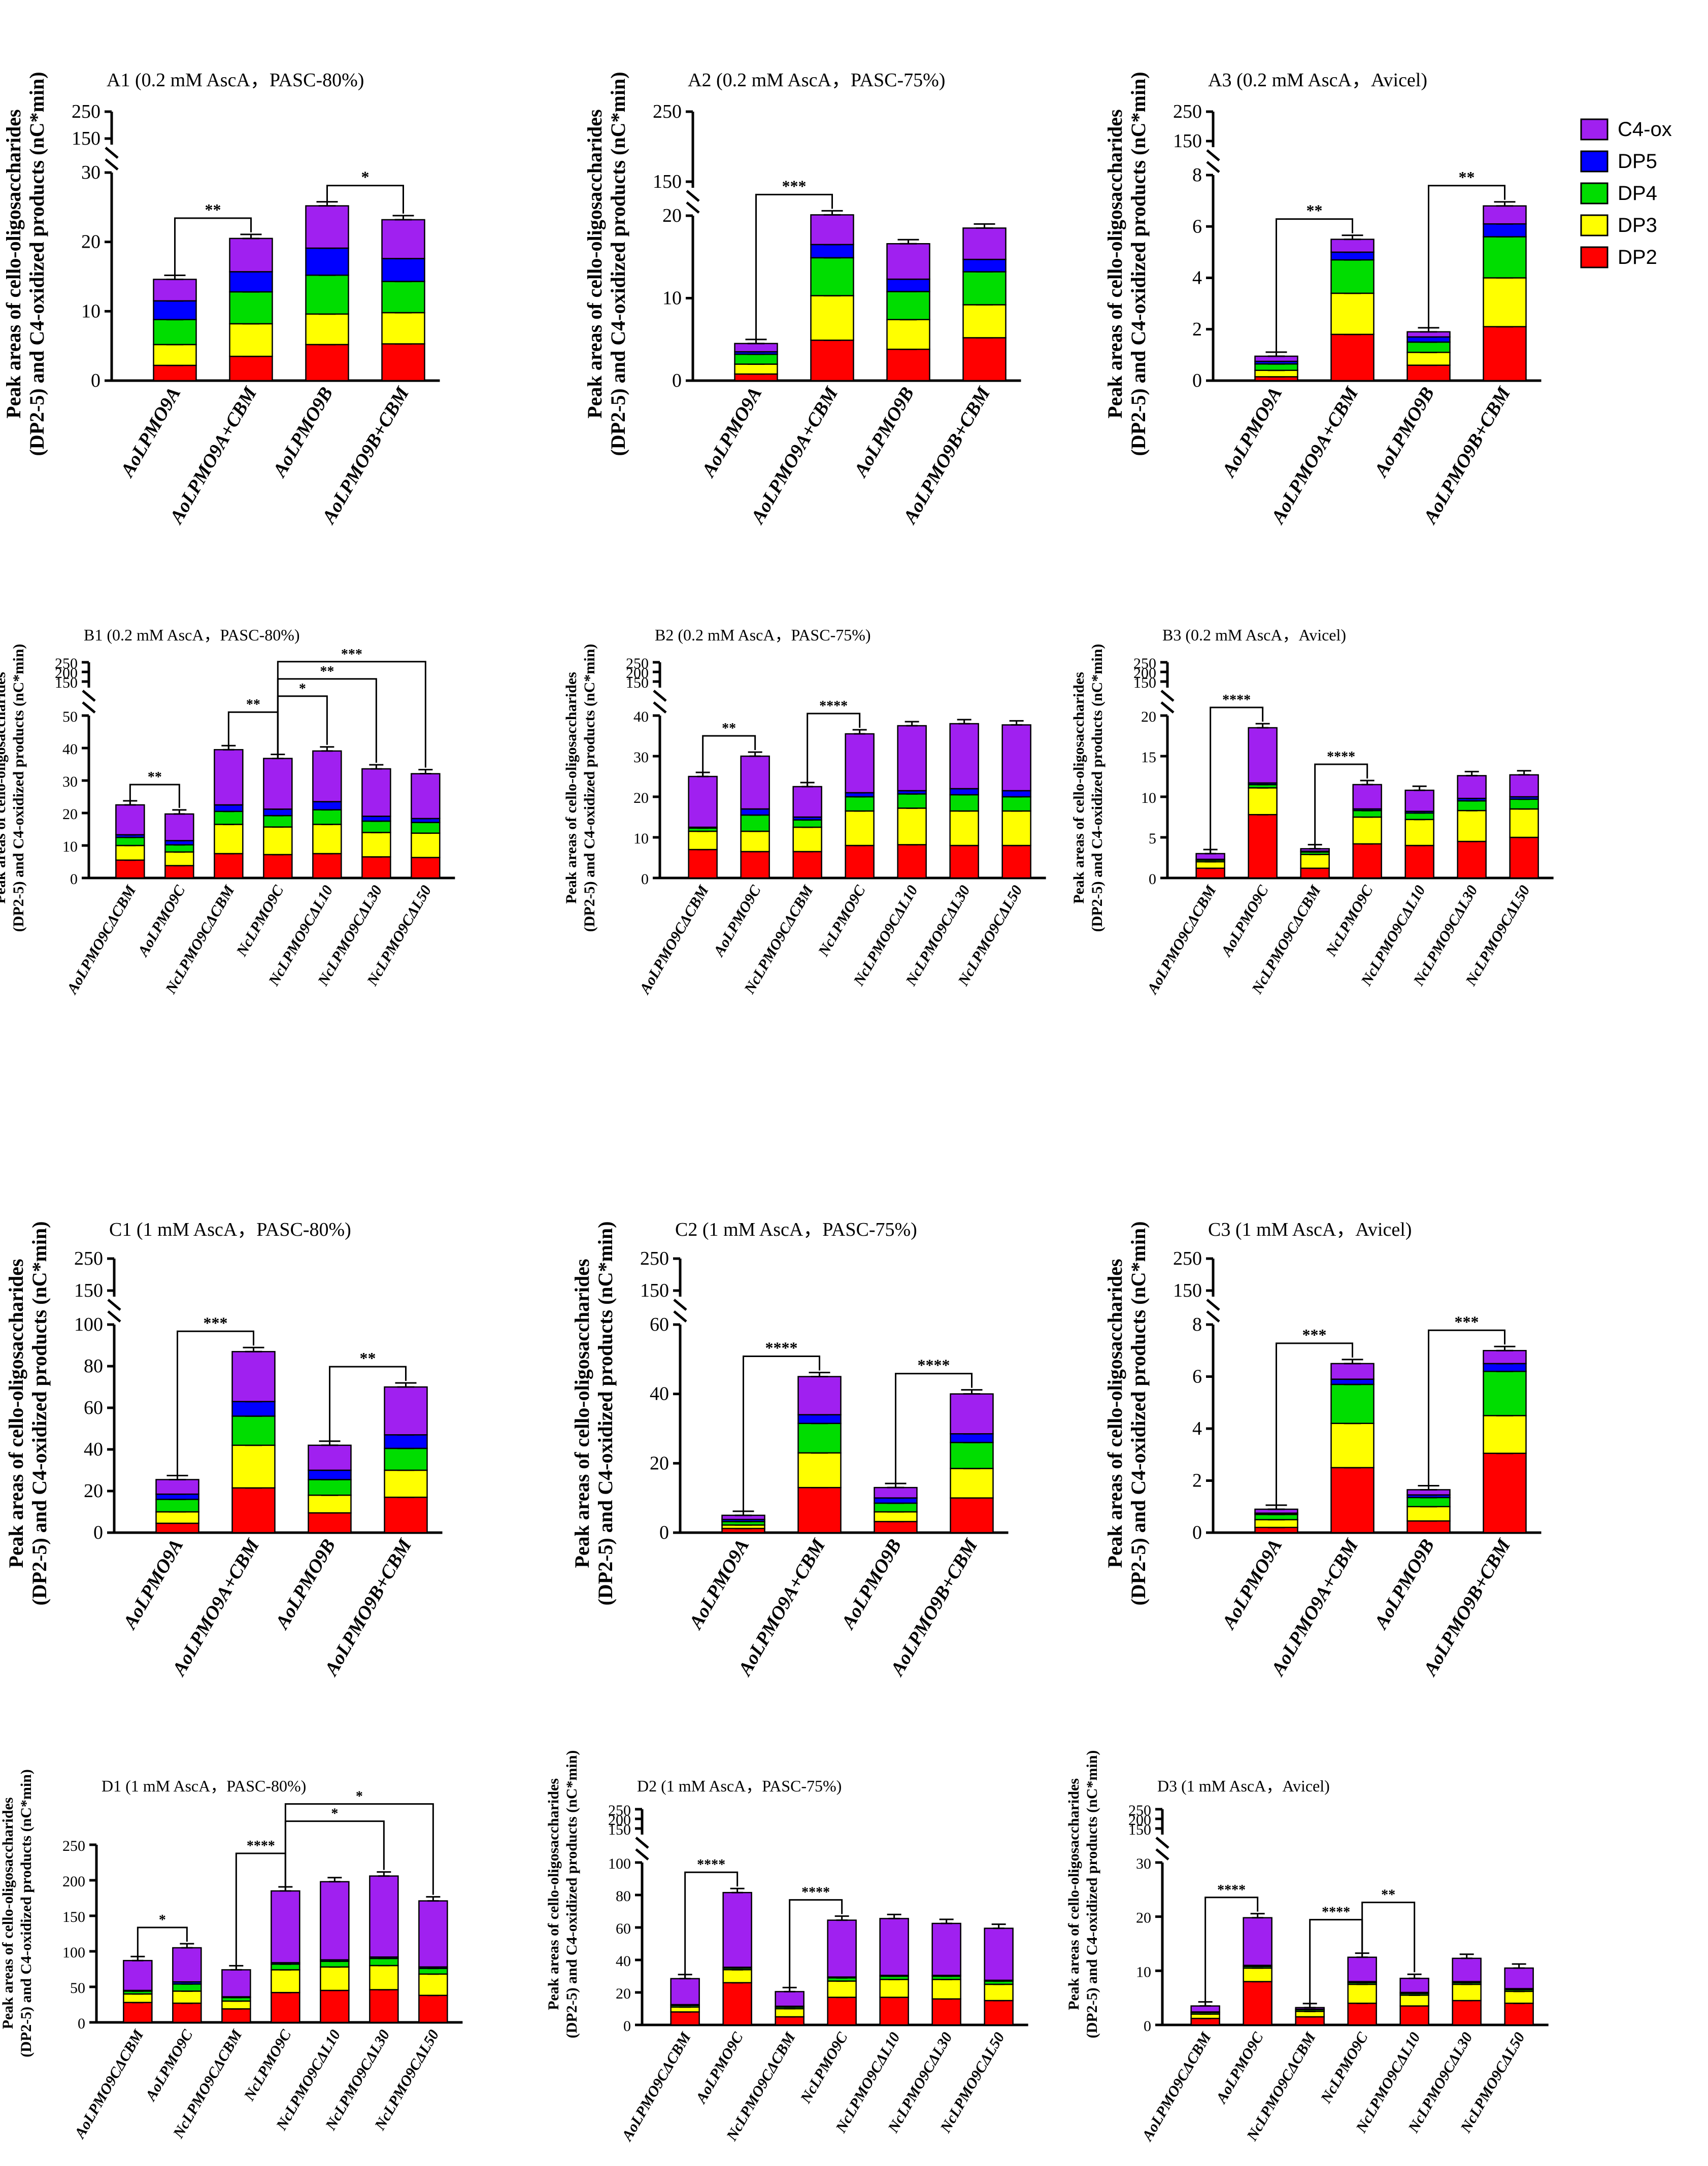 This screenshot has height=2166, width=1708. What do you see at coordinates (1467, 1321) in the screenshot?
I see `significance-label: ***` at bounding box center [1467, 1321].